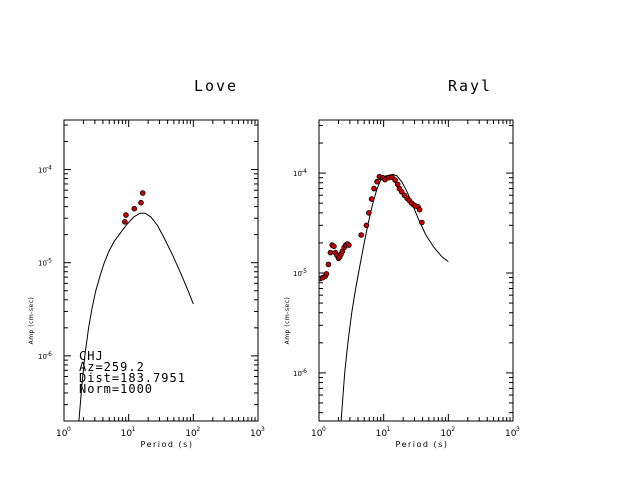  I want to click on love-y-tick-exponent: -4, so click(49, 168).